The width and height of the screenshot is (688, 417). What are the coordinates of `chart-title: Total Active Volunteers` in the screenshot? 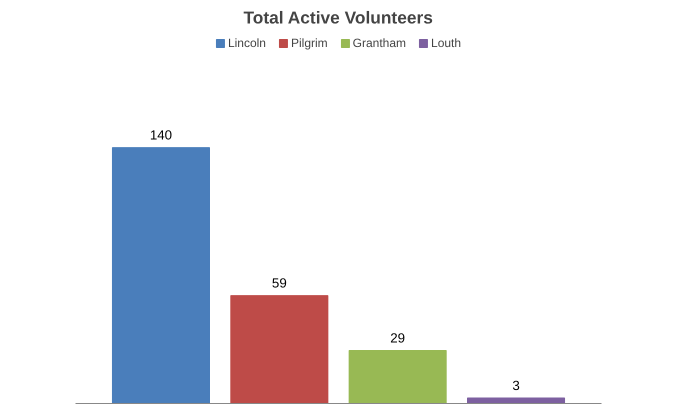 It's located at (338, 18).